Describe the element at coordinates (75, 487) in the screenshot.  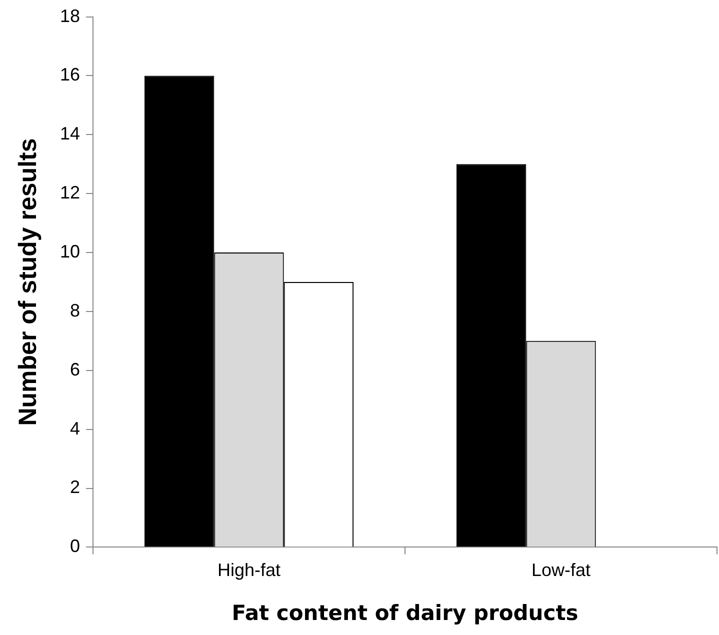
I see `y-tick-label: 2` at that location.